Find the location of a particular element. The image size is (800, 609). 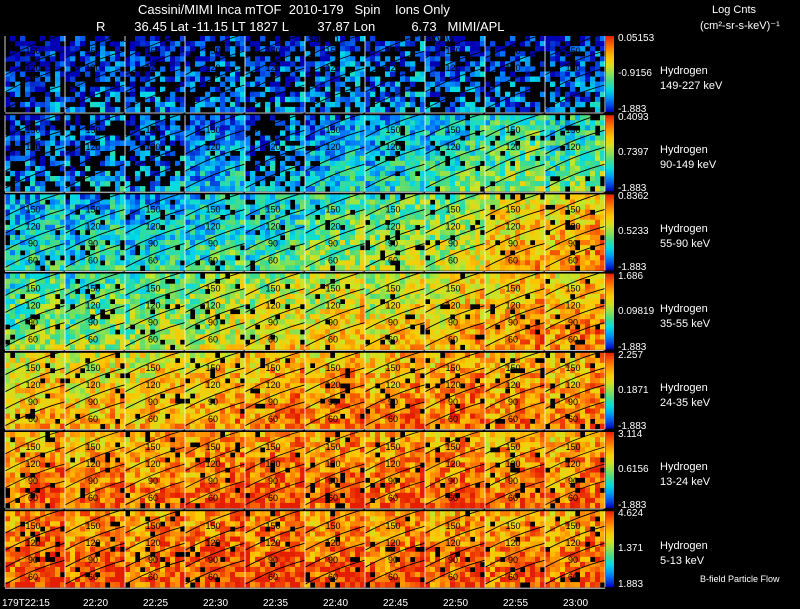

colorbar-units: (cm²-sr-s-keV)⁻¹ is located at coordinates (740, 26).